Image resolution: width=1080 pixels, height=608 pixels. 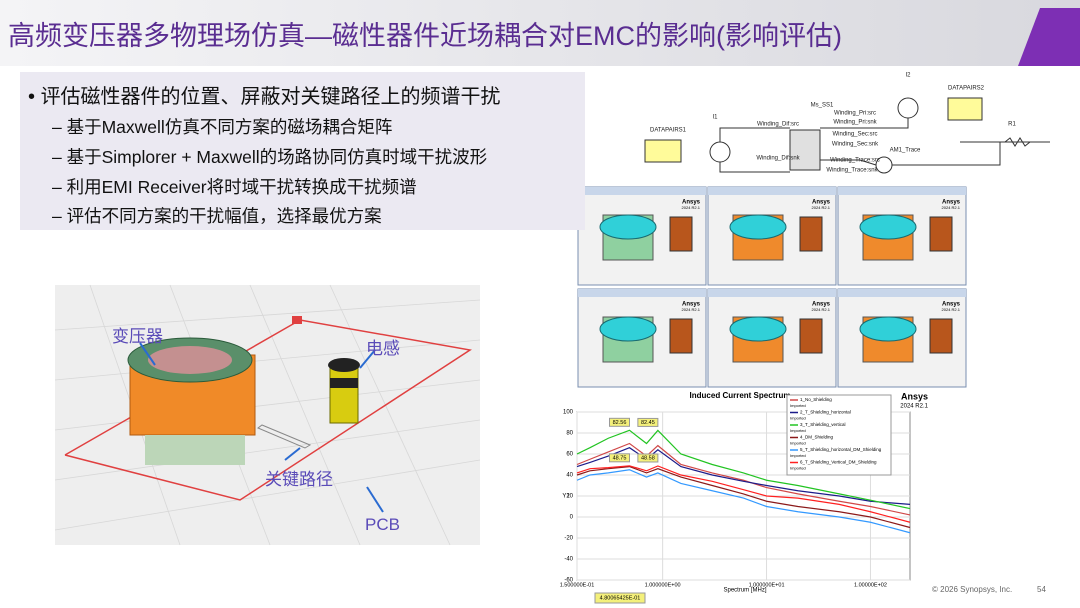 I want to click on schematic-label: Winding_Pri:src, so click(x=855, y=114).